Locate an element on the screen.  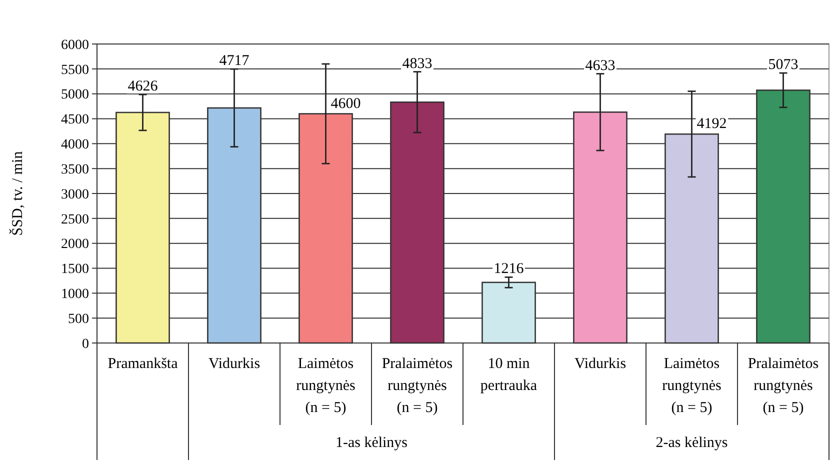
y-tick-label: 6000 is located at coordinates (75, 45).